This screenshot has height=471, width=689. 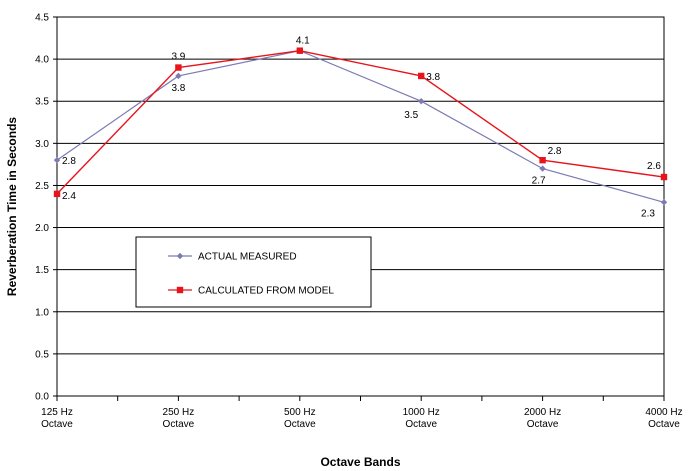 I want to click on legend: ACTUAL MEASURED CALCULATED FROM MODEL, so click(x=253, y=272).